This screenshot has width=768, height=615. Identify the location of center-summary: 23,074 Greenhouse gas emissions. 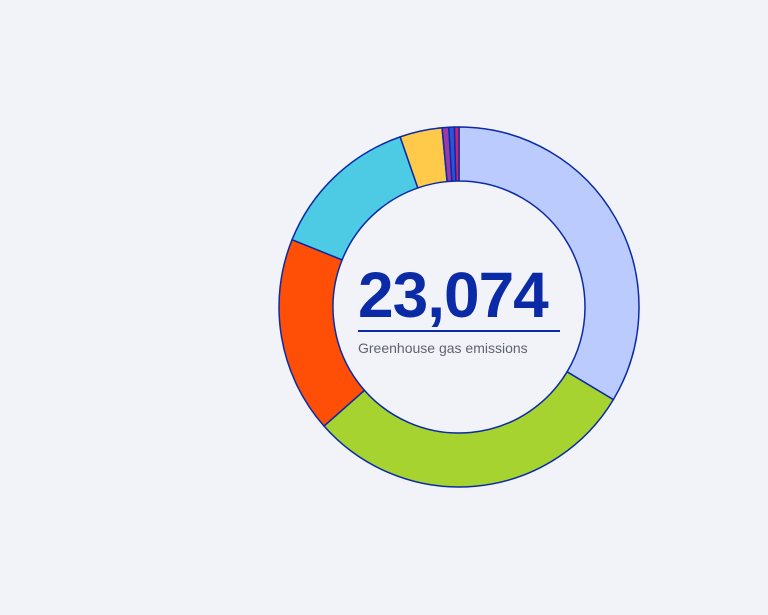
(460, 309).